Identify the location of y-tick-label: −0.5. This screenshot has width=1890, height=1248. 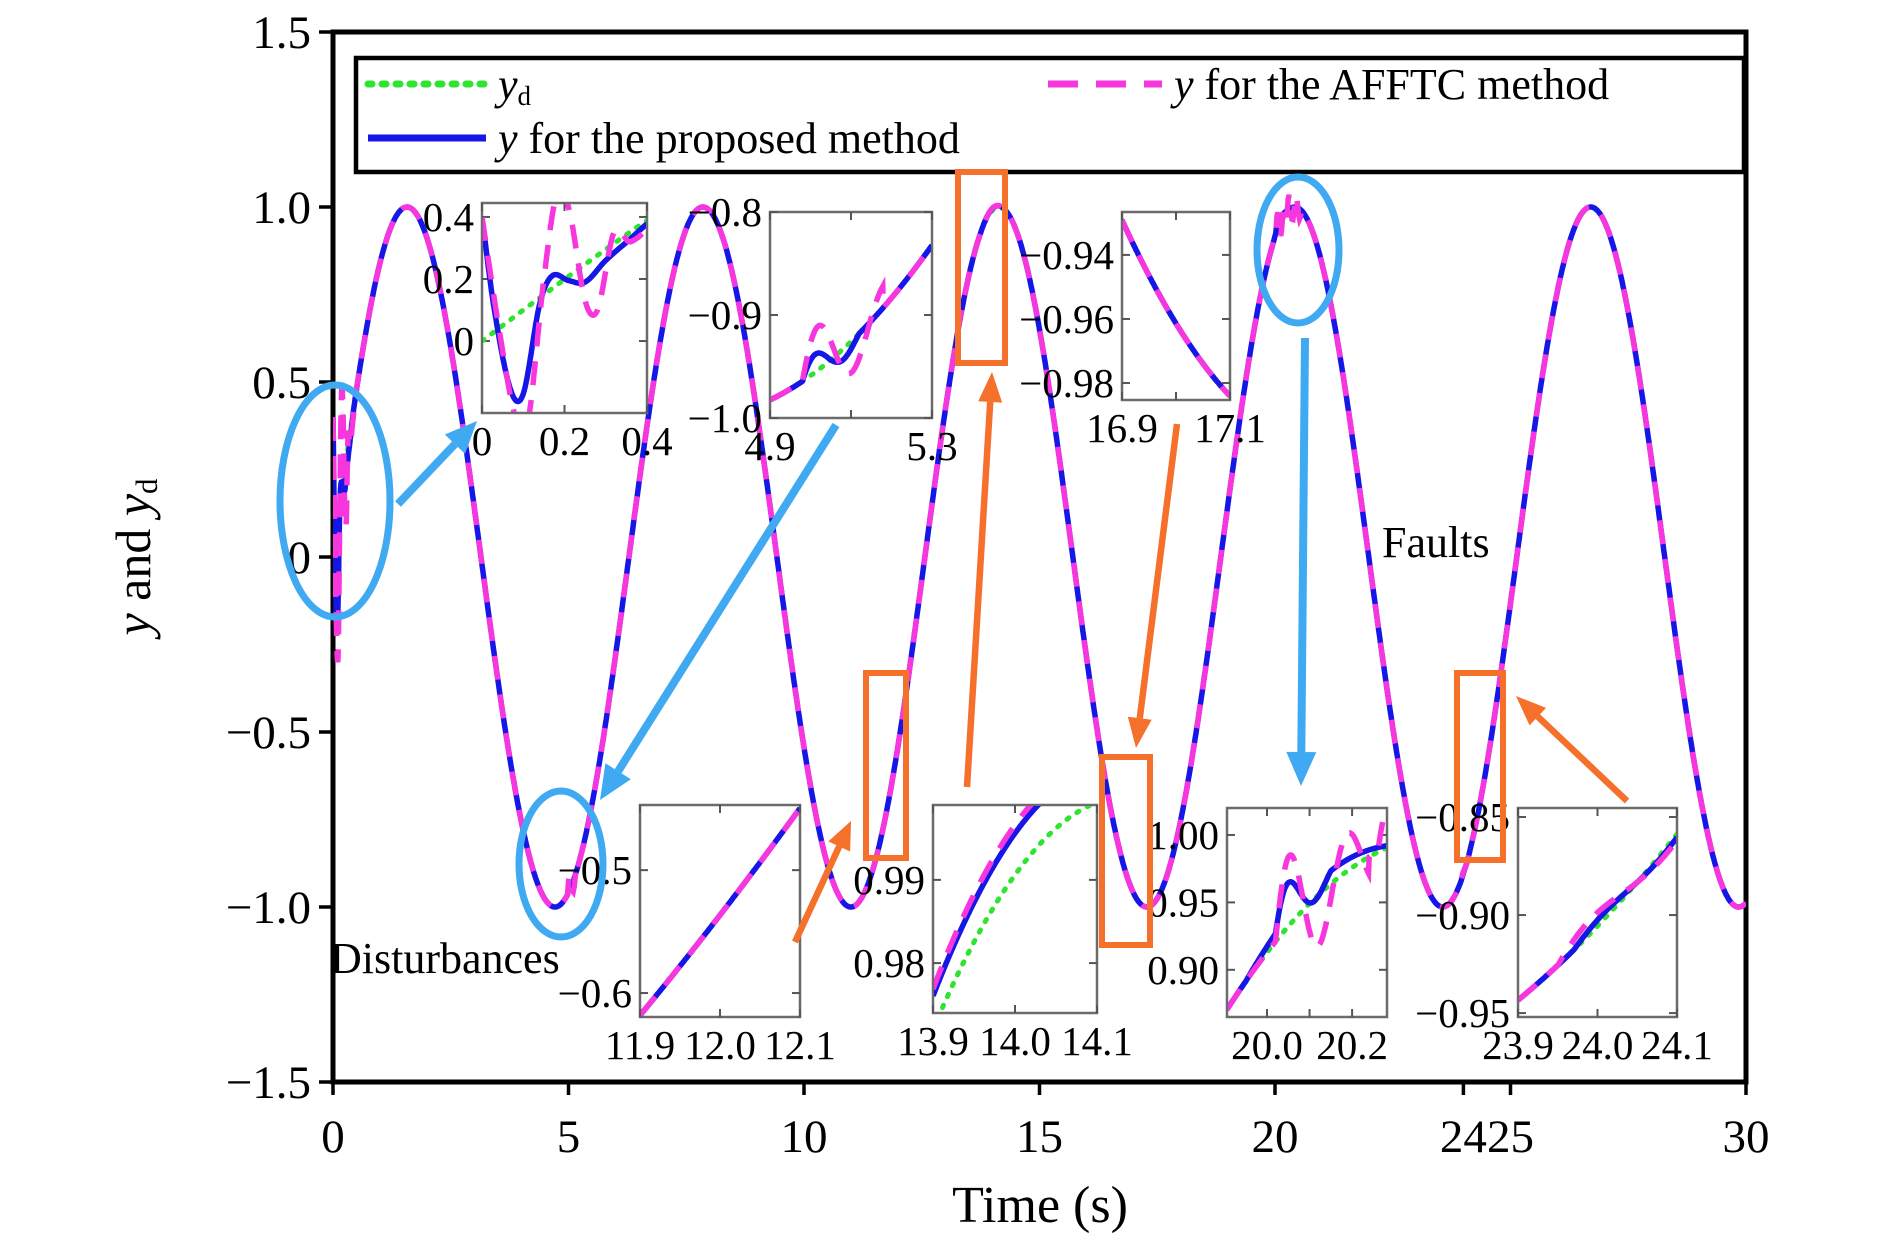
(268, 733).